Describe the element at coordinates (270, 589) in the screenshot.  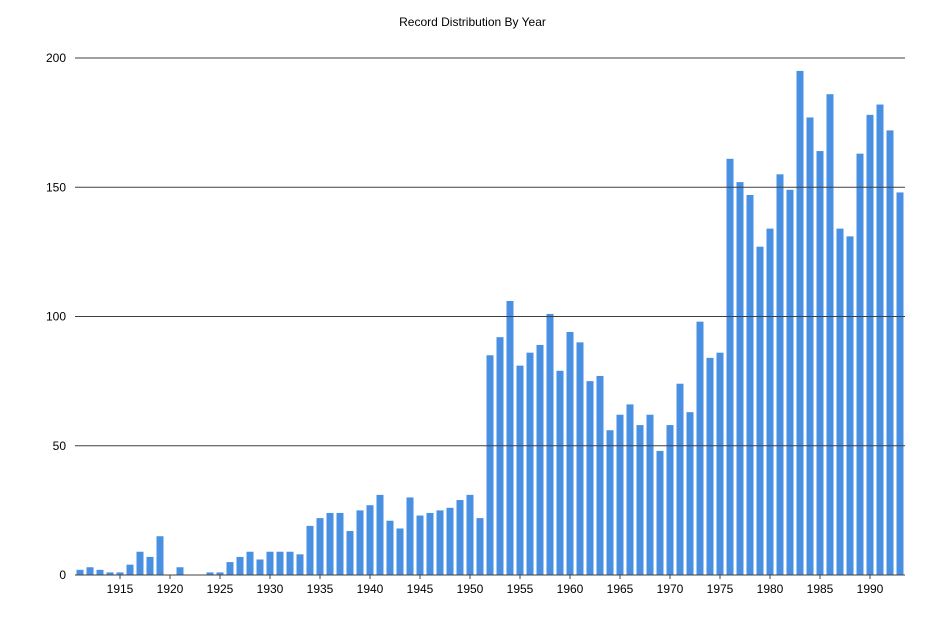
I see `x-tick-label: 1930` at that location.